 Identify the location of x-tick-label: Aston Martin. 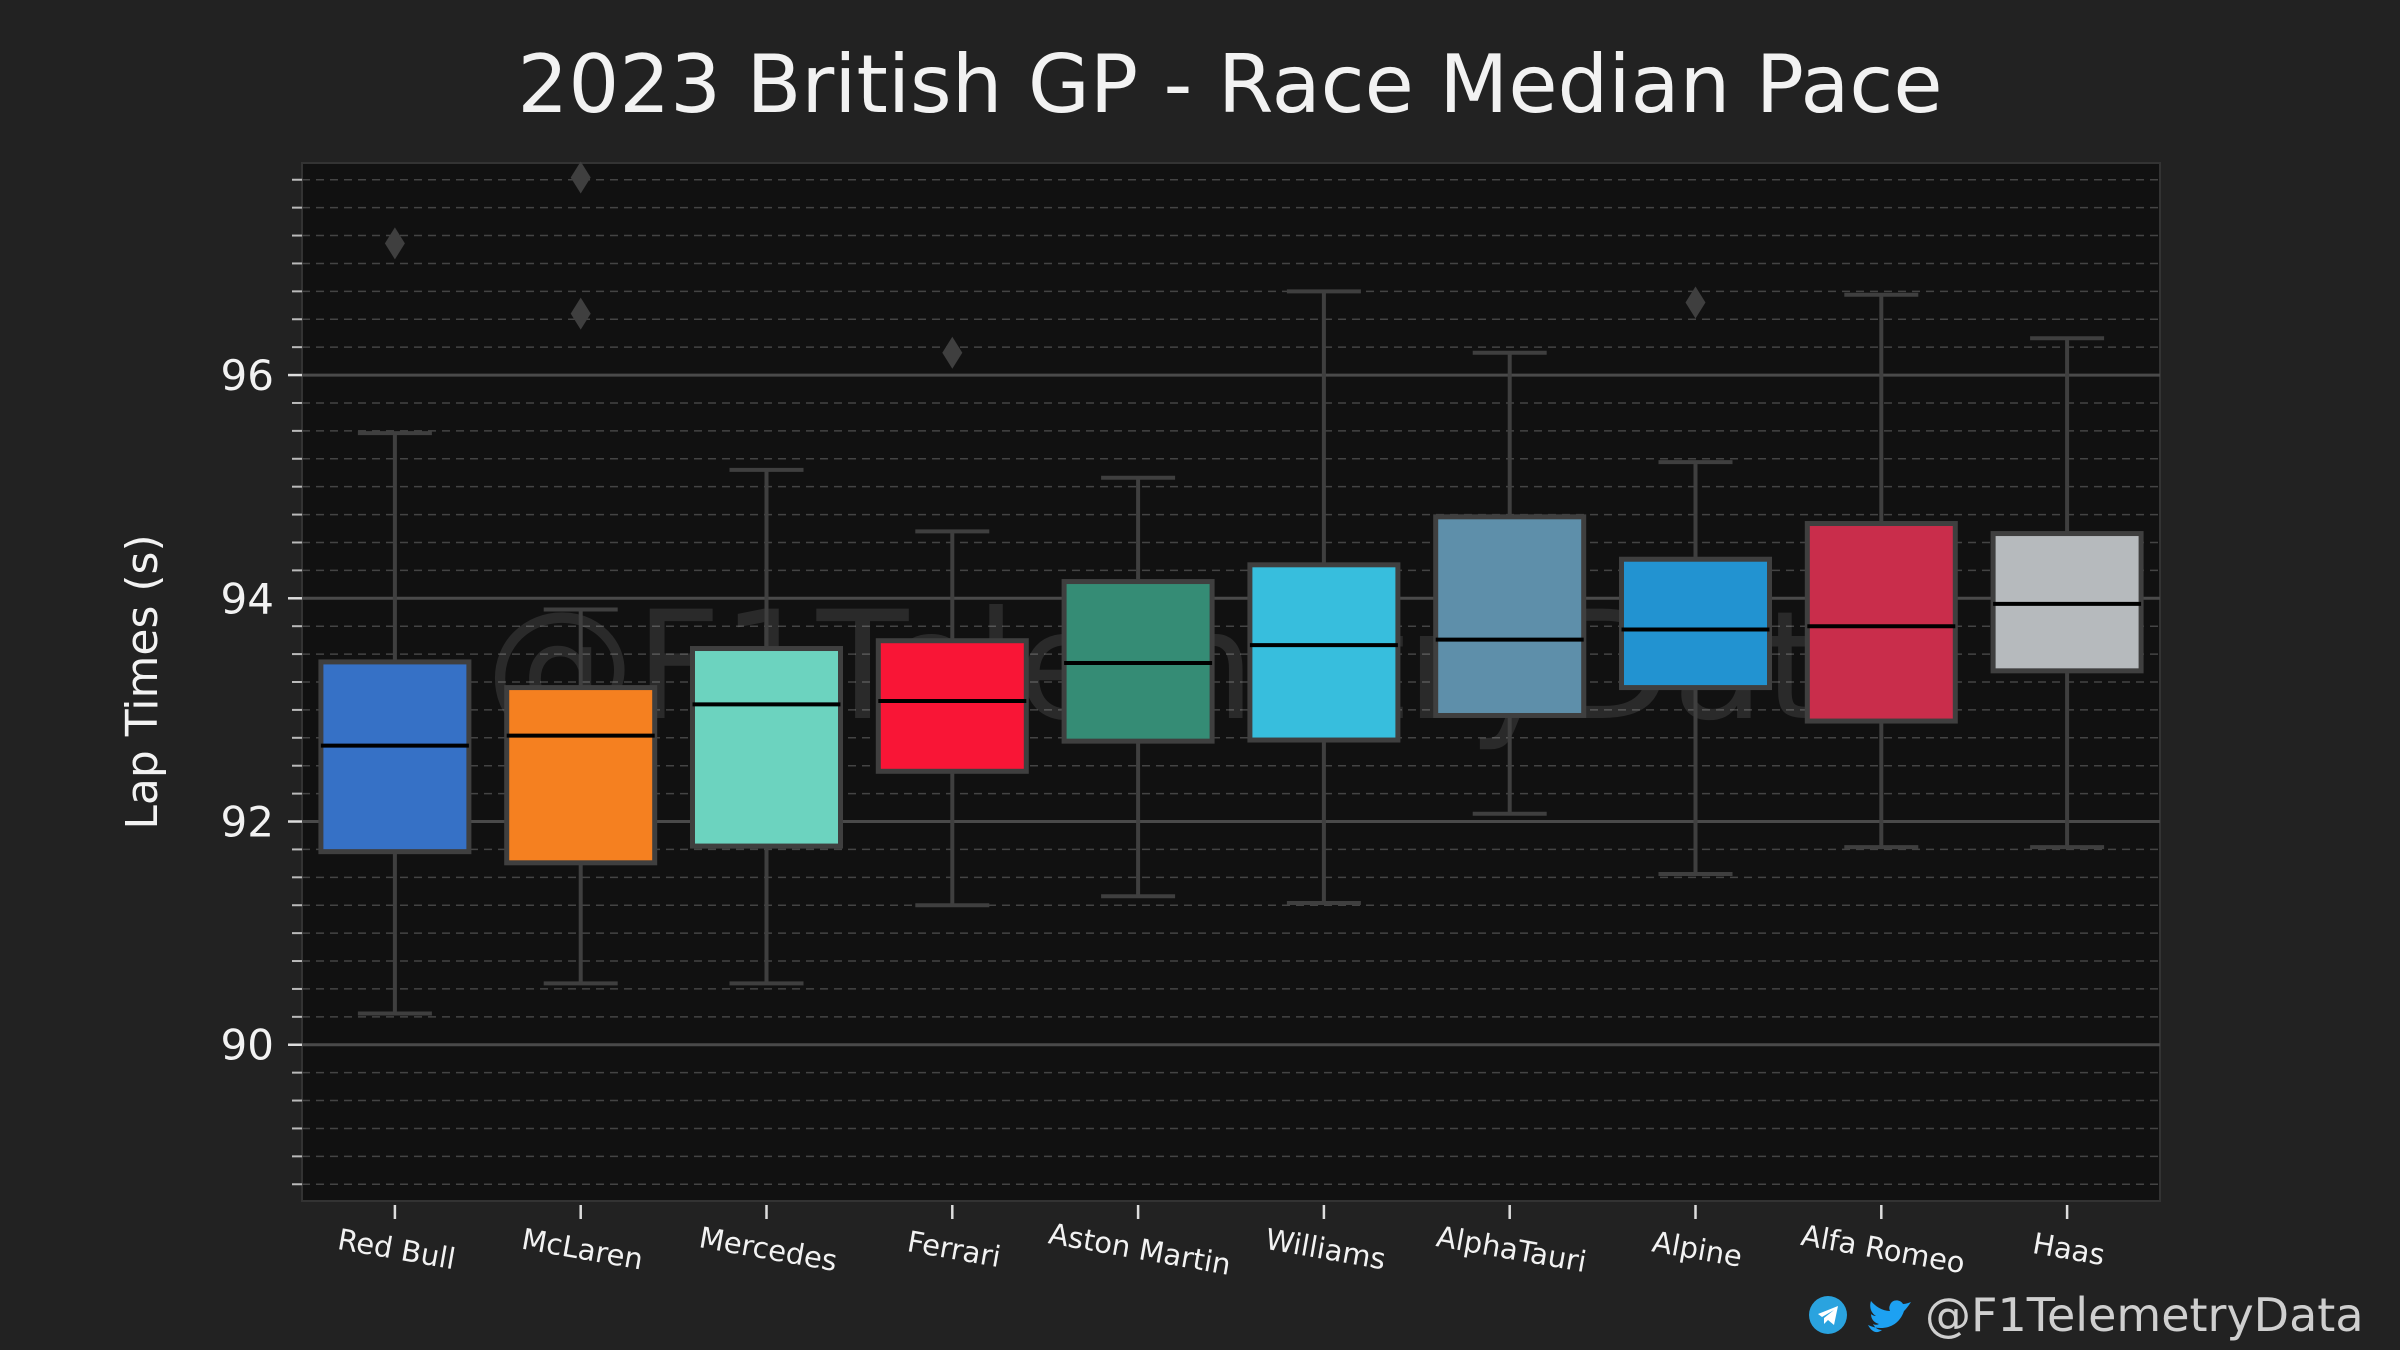
(1139, 1248).